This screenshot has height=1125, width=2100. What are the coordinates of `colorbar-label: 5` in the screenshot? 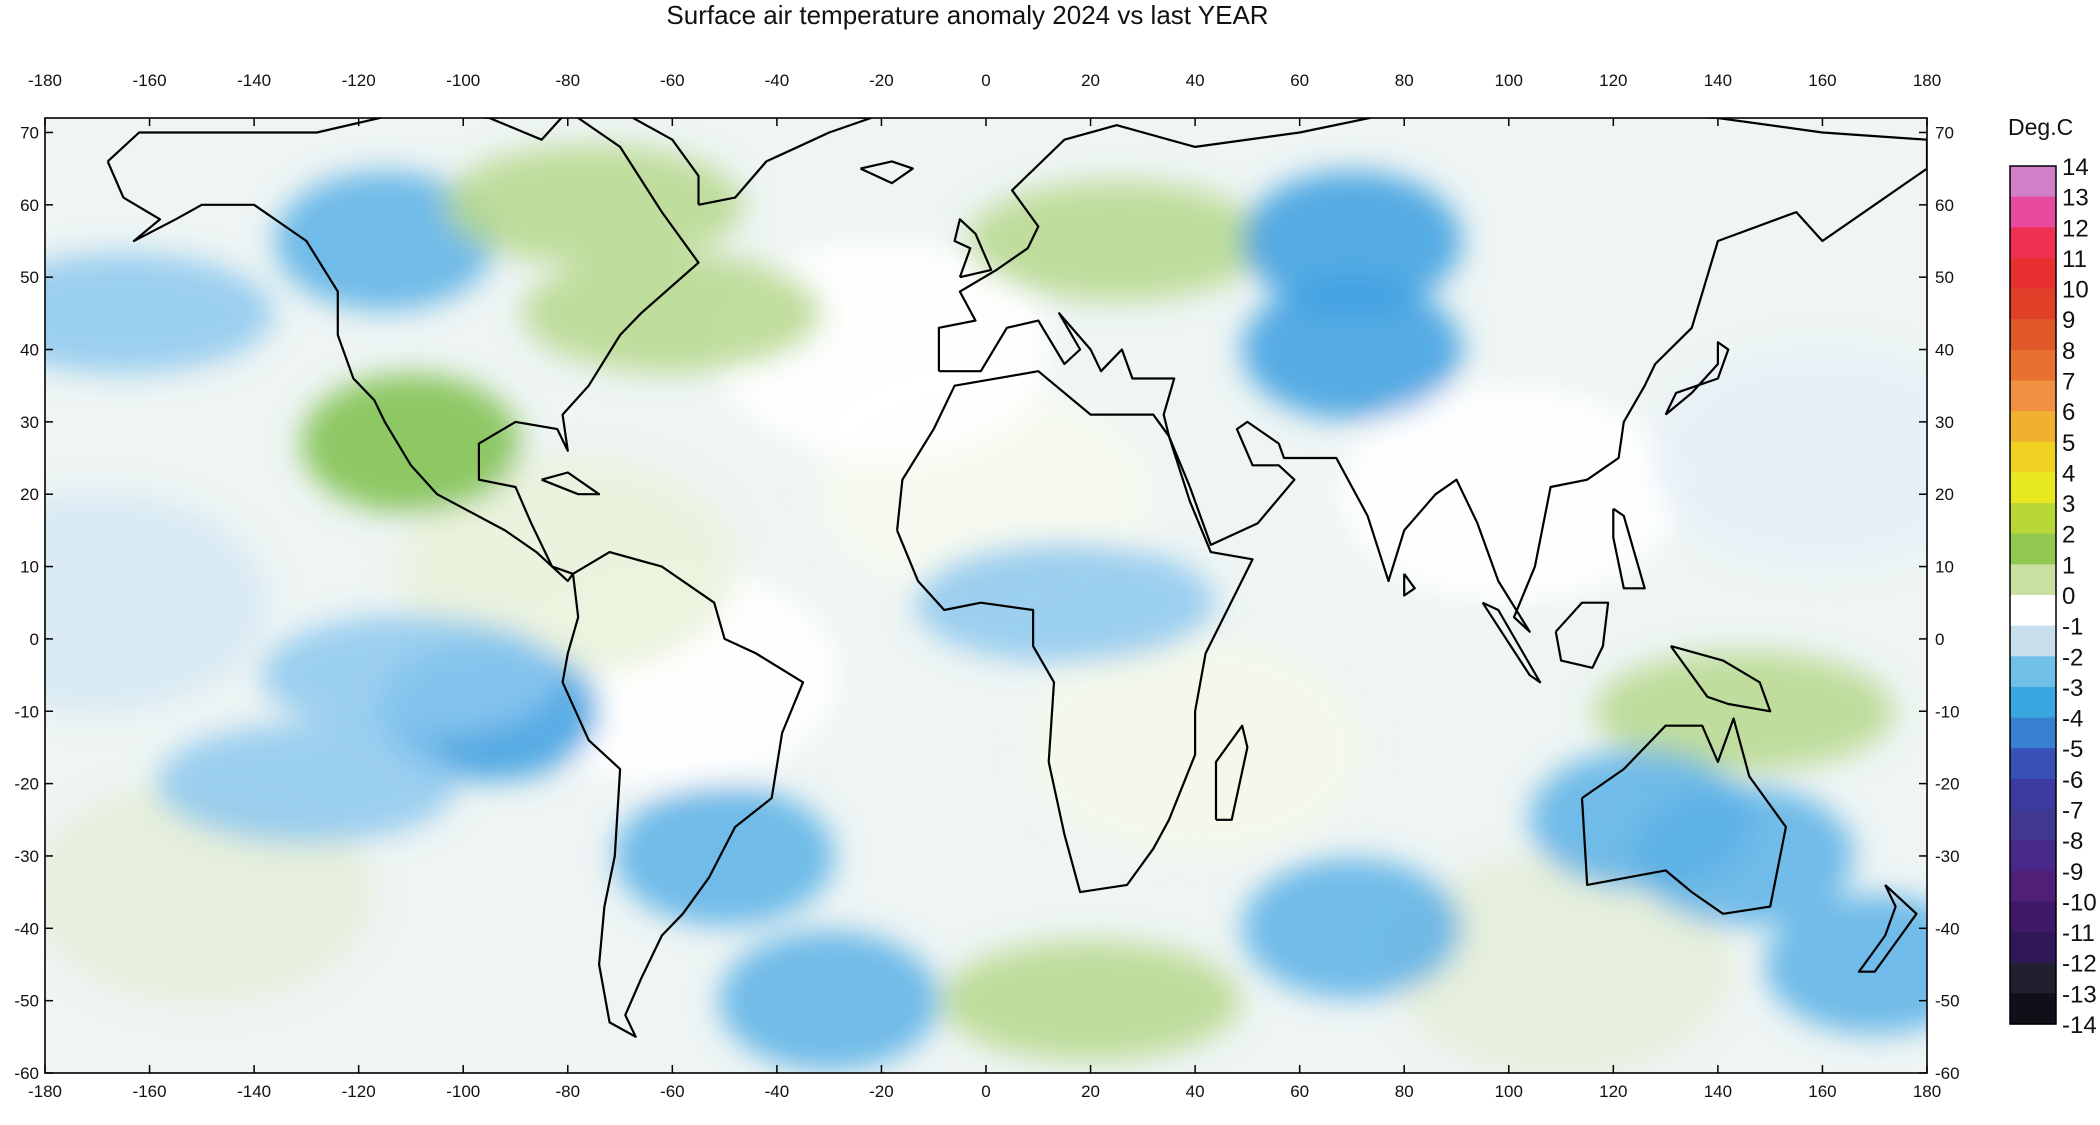 It's located at (2068, 443).